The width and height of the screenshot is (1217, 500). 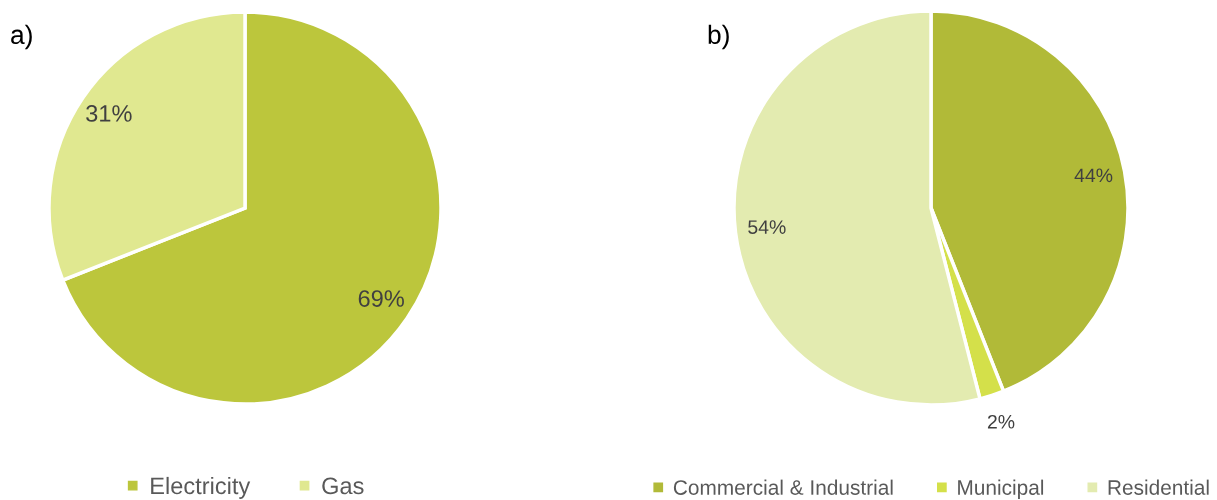 I want to click on data-label: 2%, so click(x=1001, y=421).